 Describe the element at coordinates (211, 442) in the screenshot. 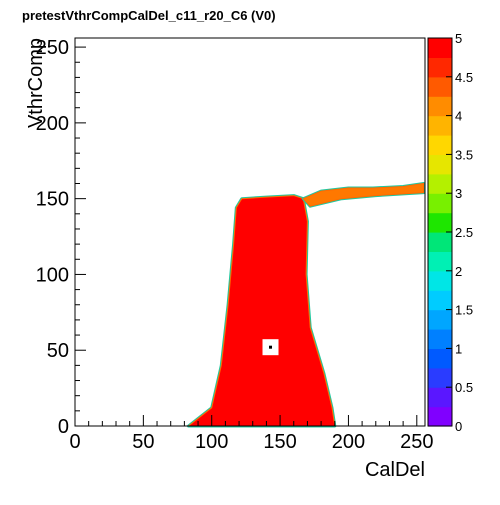

I see `x-tick-label: 100` at that location.